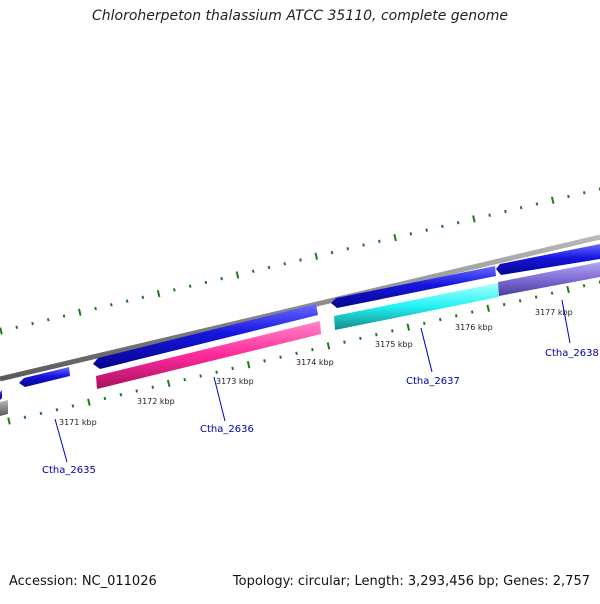 This screenshot has width=600, height=604. Describe the element at coordinates (83, 581) in the screenshot. I see `accession-text: Accession: NC_011026` at that location.